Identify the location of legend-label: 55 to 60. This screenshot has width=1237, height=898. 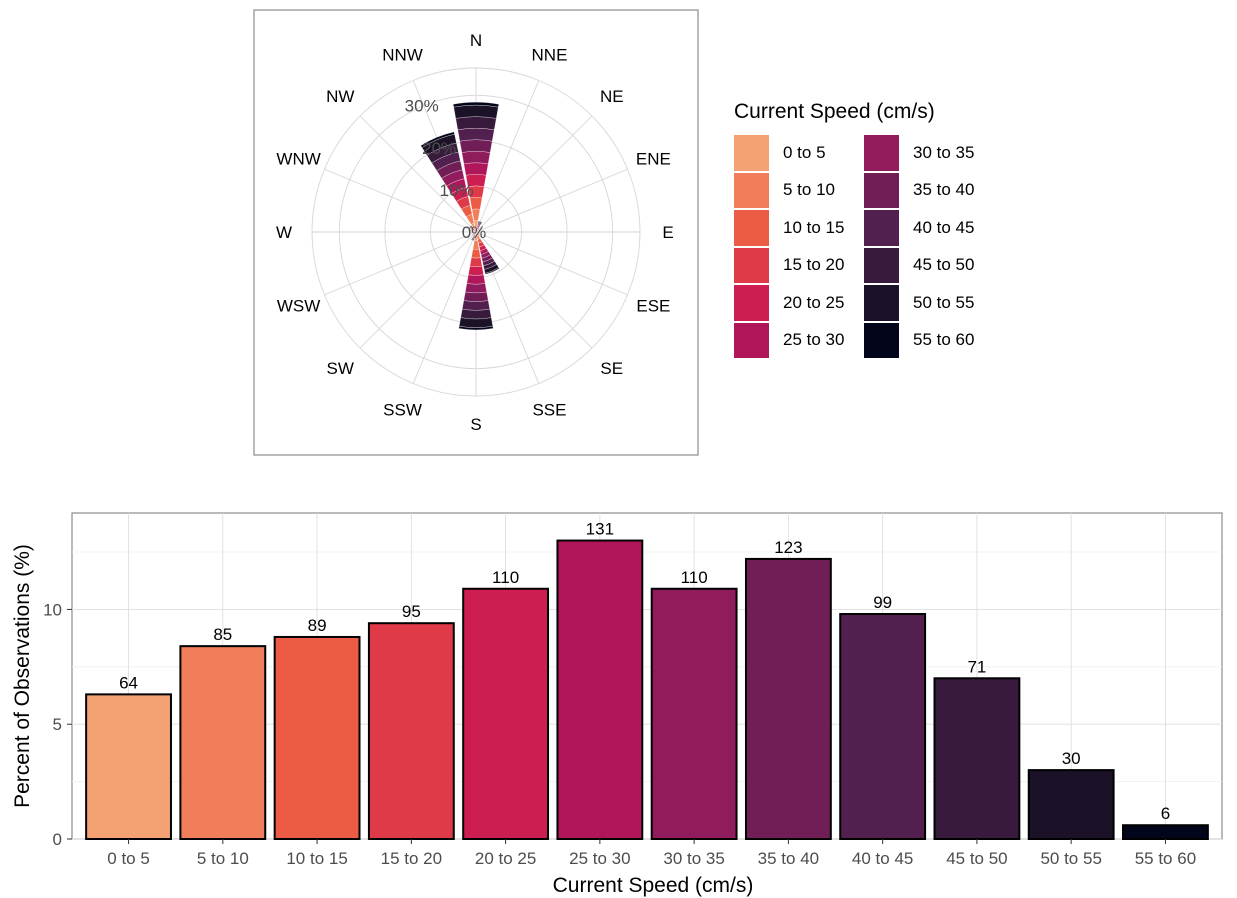
(944, 340).